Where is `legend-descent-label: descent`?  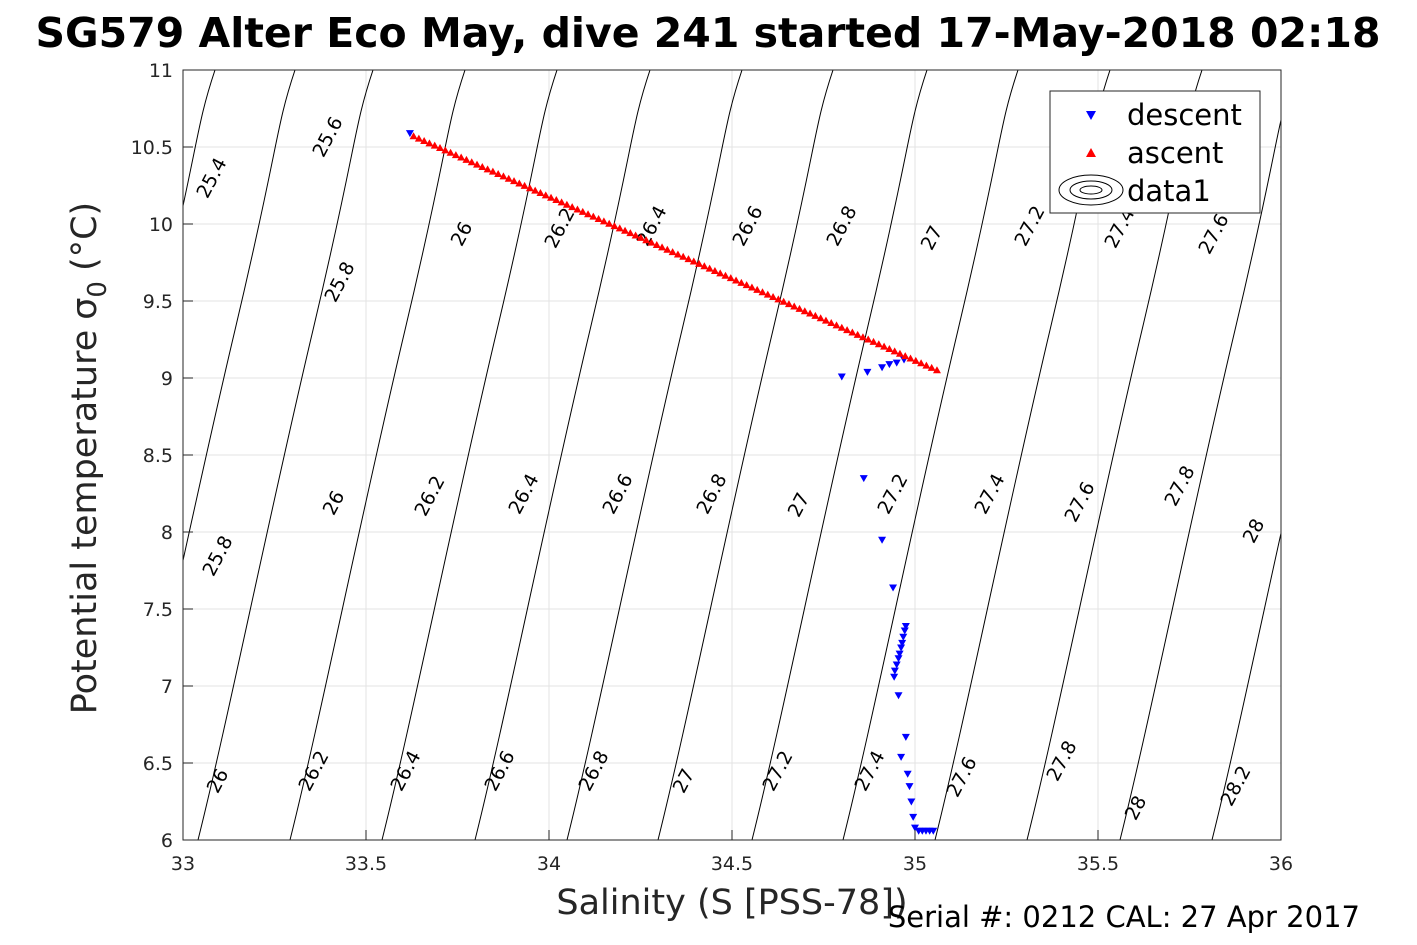 legend-descent-label: descent is located at coordinates (1184, 115).